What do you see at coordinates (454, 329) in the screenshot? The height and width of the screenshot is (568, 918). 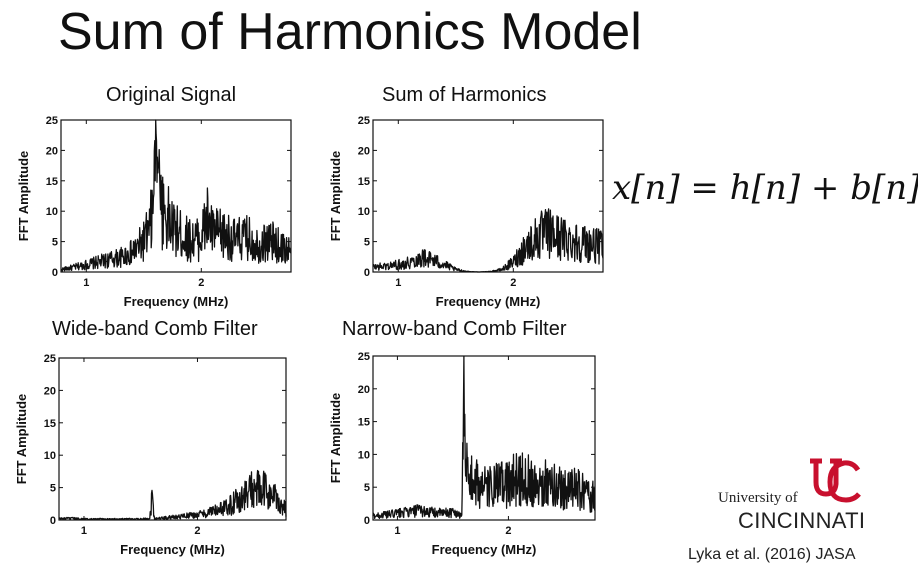 I see `chart-title: Narrow-band Comb Filter` at bounding box center [454, 329].